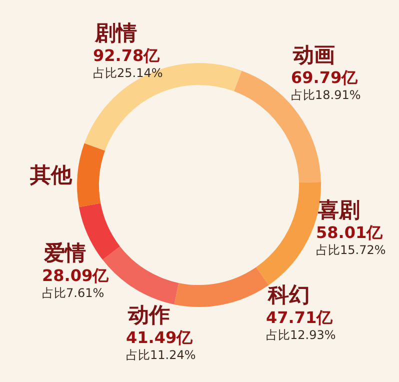 Image resolution: width=399 pixels, height=382 pixels. What do you see at coordinates (160, 337) in the screenshot?
I see `text: 41.49亿` at bounding box center [160, 337].